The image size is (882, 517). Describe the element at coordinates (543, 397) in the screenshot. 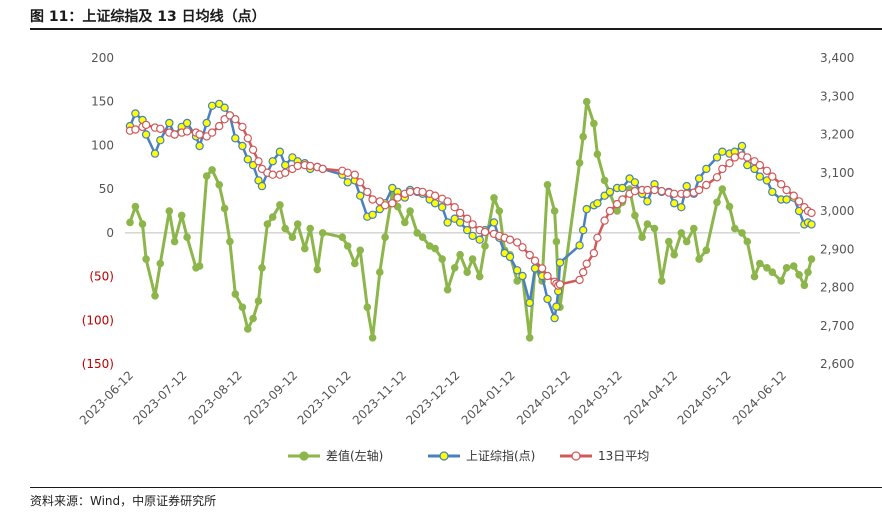

I see `x-tick-label: 2024-02-12` at that location.